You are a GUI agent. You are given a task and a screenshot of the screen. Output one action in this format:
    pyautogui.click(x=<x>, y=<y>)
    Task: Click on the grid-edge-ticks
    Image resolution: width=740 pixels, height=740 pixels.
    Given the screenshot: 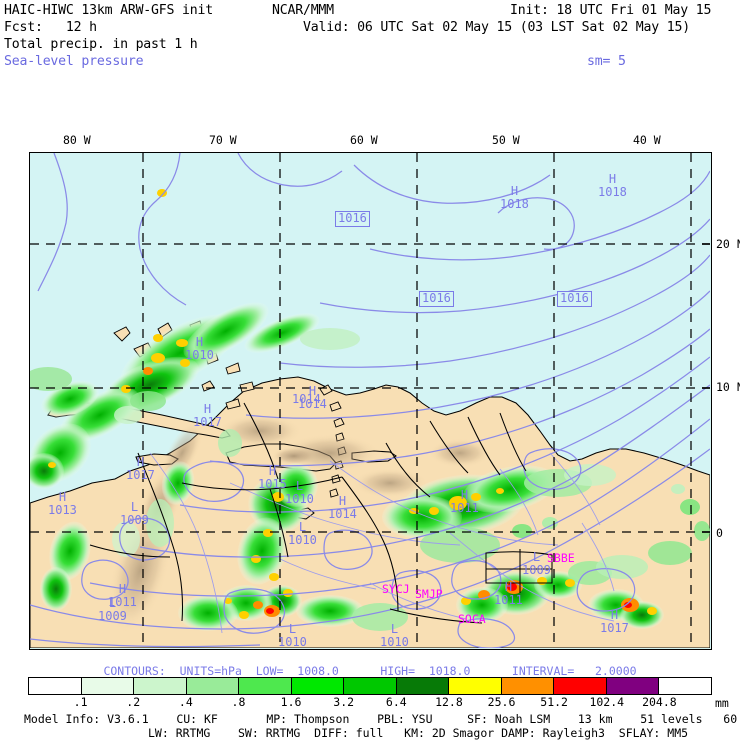 What is the action you would take?
    pyautogui.click(x=706, y=388)
    